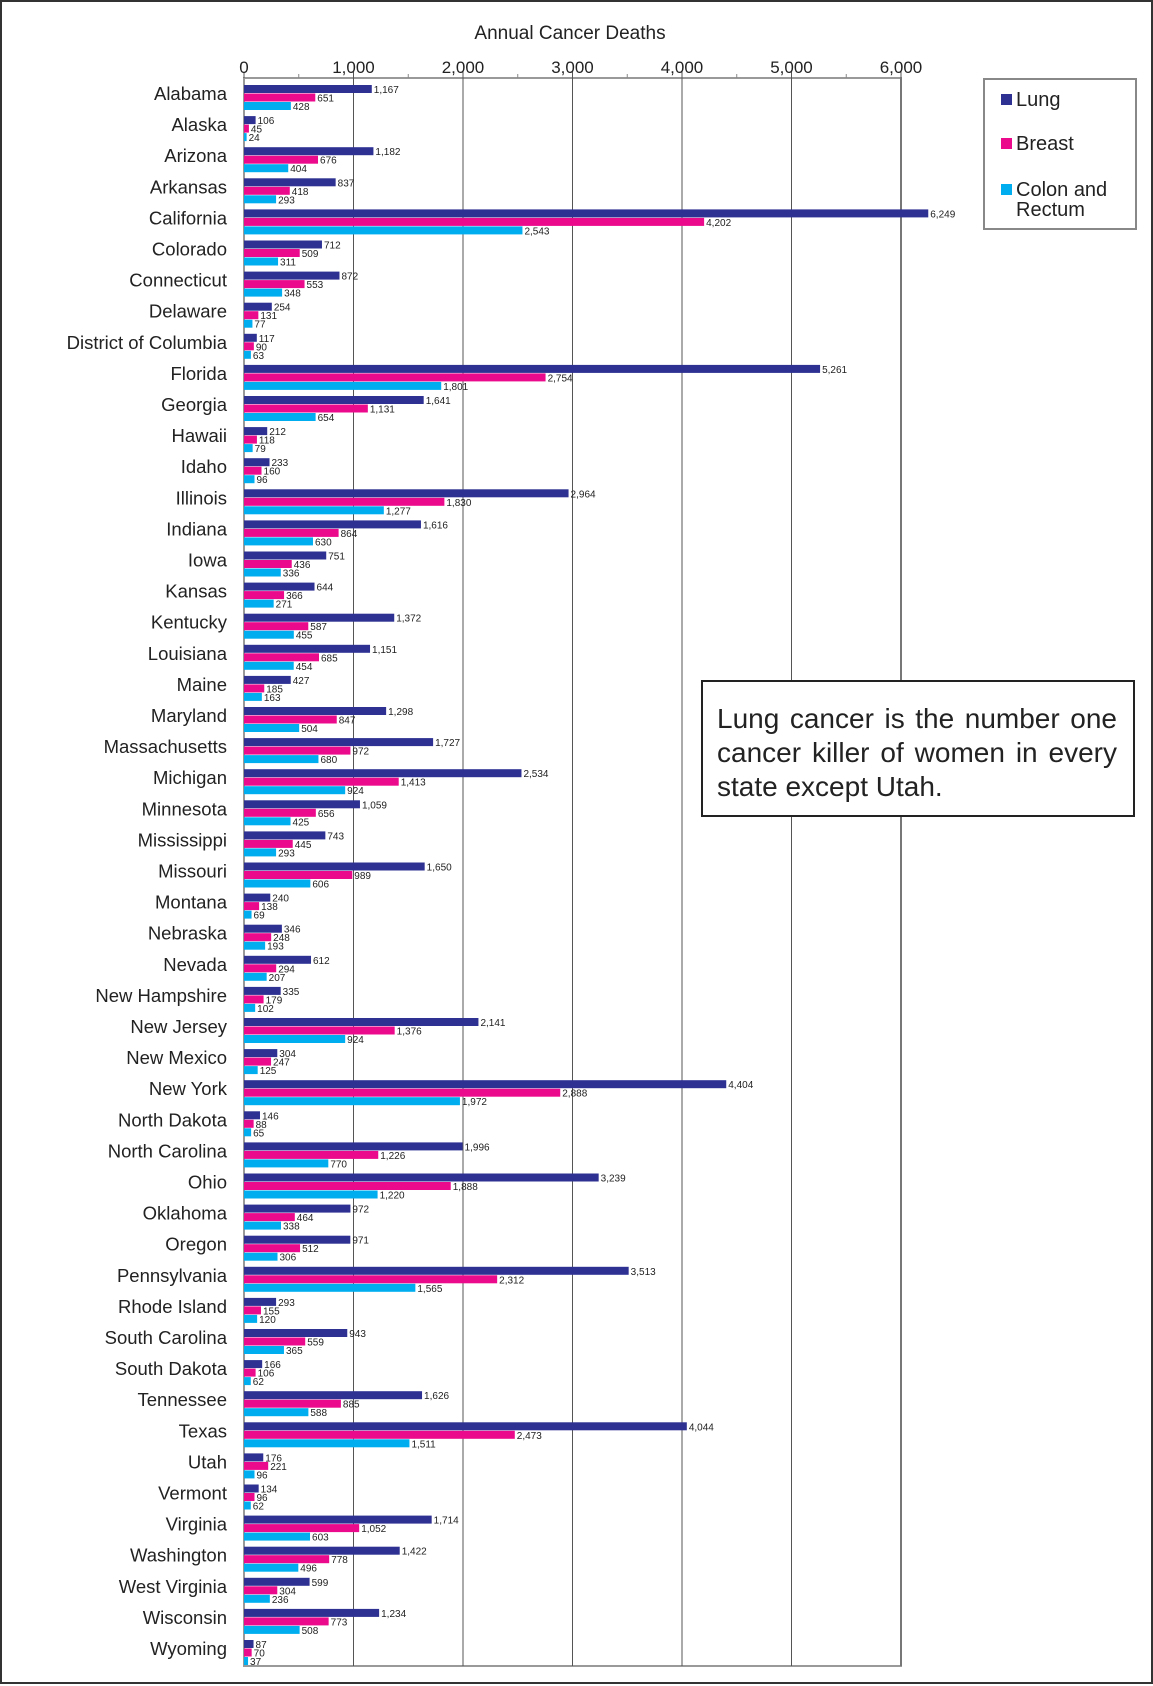 Image resolution: width=1153 pixels, height=1686 pixels. Describe the element at coordinates (292, 930) in the screenshot. I see `data-label: 346` at that location.